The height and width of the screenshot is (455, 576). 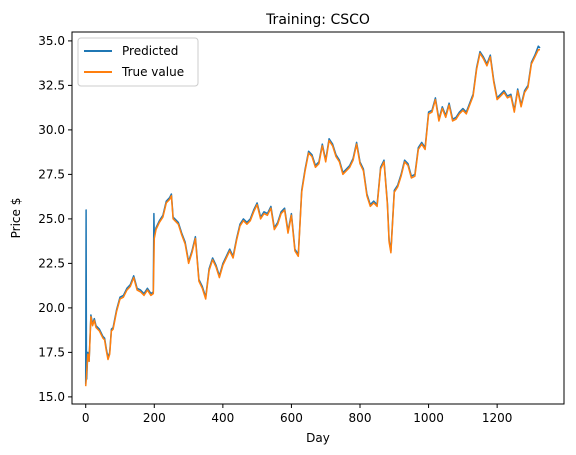 I want to click on x-tick-label: 0, so click(x=86, y=418).